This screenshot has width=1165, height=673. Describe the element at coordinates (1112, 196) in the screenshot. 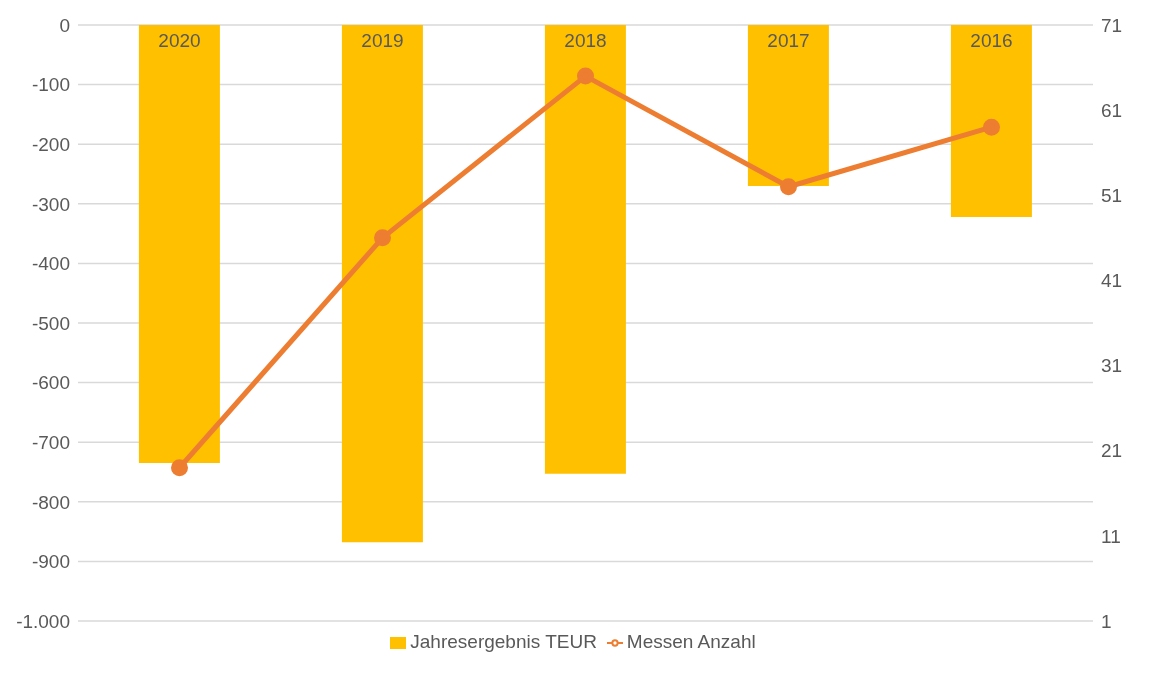

I see `y2-tick-label: 51` at that location.